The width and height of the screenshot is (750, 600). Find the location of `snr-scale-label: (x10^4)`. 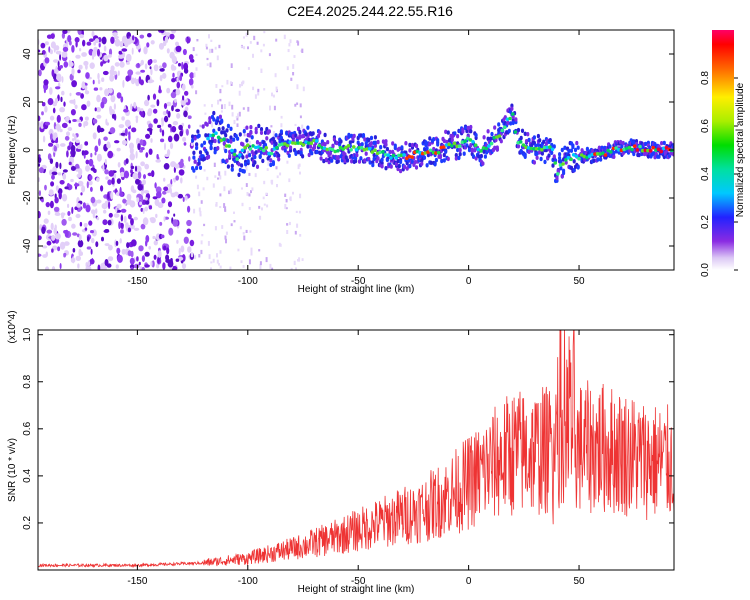

snr-scale-label: (x10^4) is located at coordinates (12, 326).